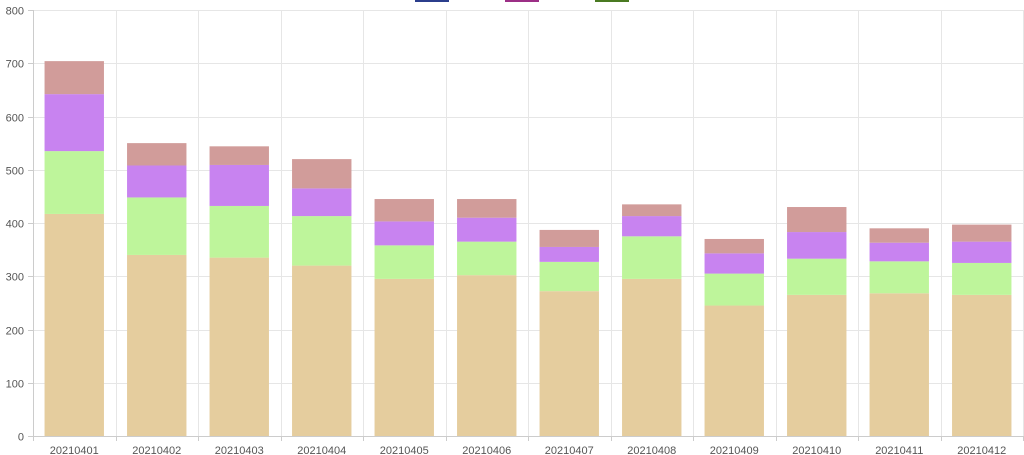 The image size is (1024, 455). I want to click on y-tick-label: 200, so click(15, 332).